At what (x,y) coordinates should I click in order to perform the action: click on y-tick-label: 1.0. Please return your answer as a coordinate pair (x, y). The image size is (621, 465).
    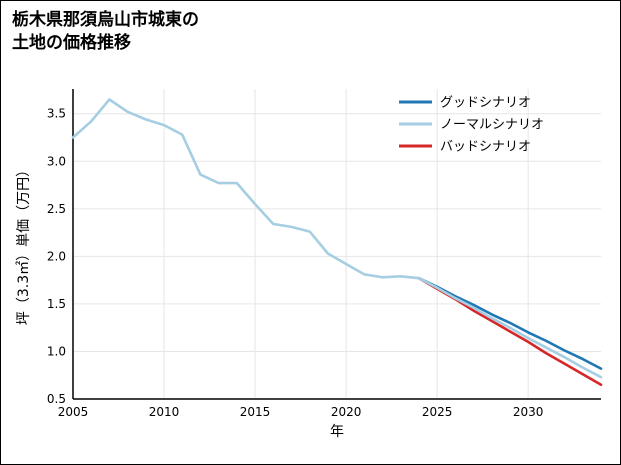
    Looking at the image, I should click on (56, 351).